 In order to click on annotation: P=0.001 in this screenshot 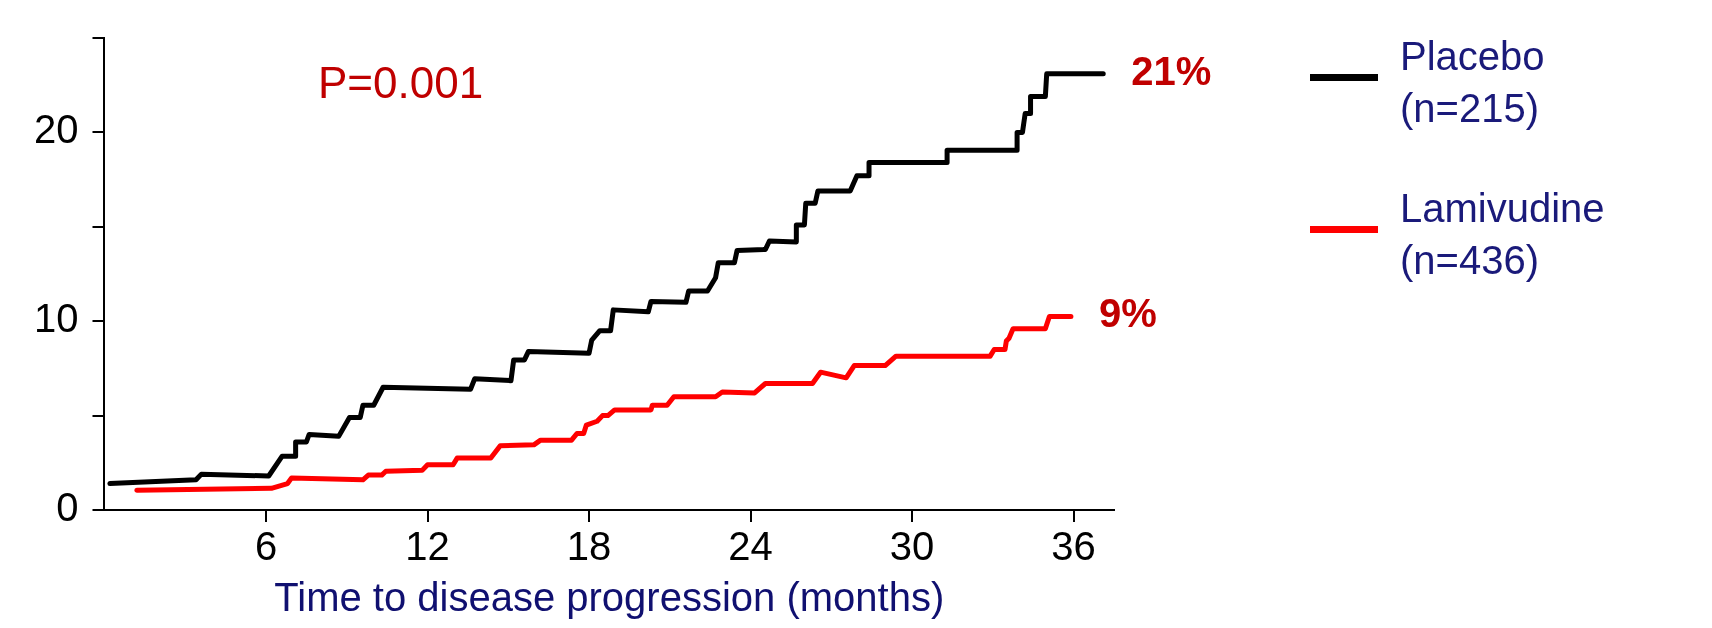, I will do `click(401, 83)`.